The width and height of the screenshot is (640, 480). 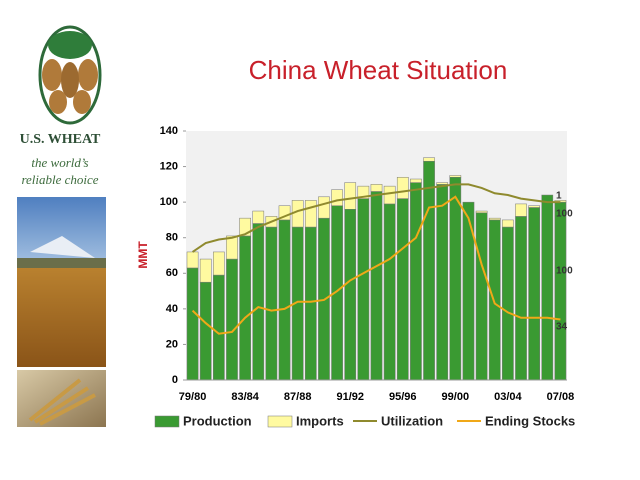 I want to click on x-tick-label: 03/04, so click(x=508, y=397).